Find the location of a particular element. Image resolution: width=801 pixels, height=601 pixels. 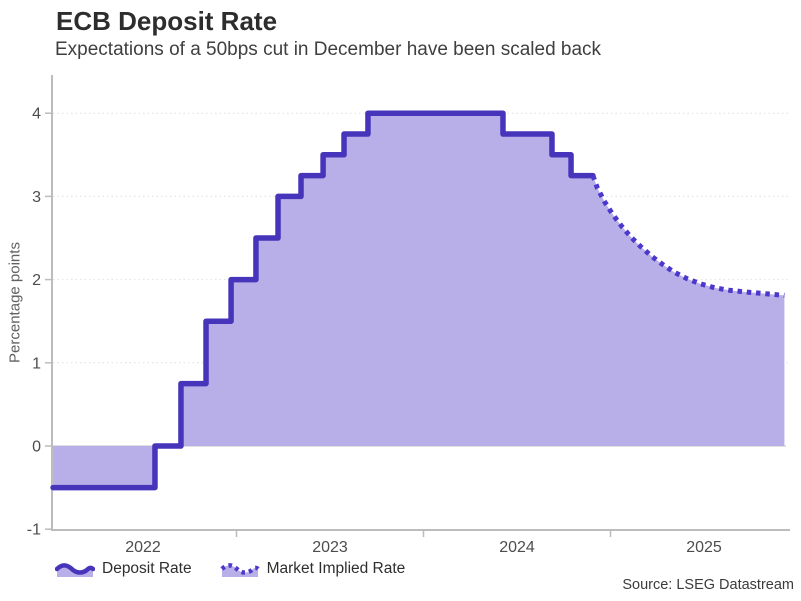

legend-item-market-implied-rate: Market Implied Rate is located at coordinates (313, 569).